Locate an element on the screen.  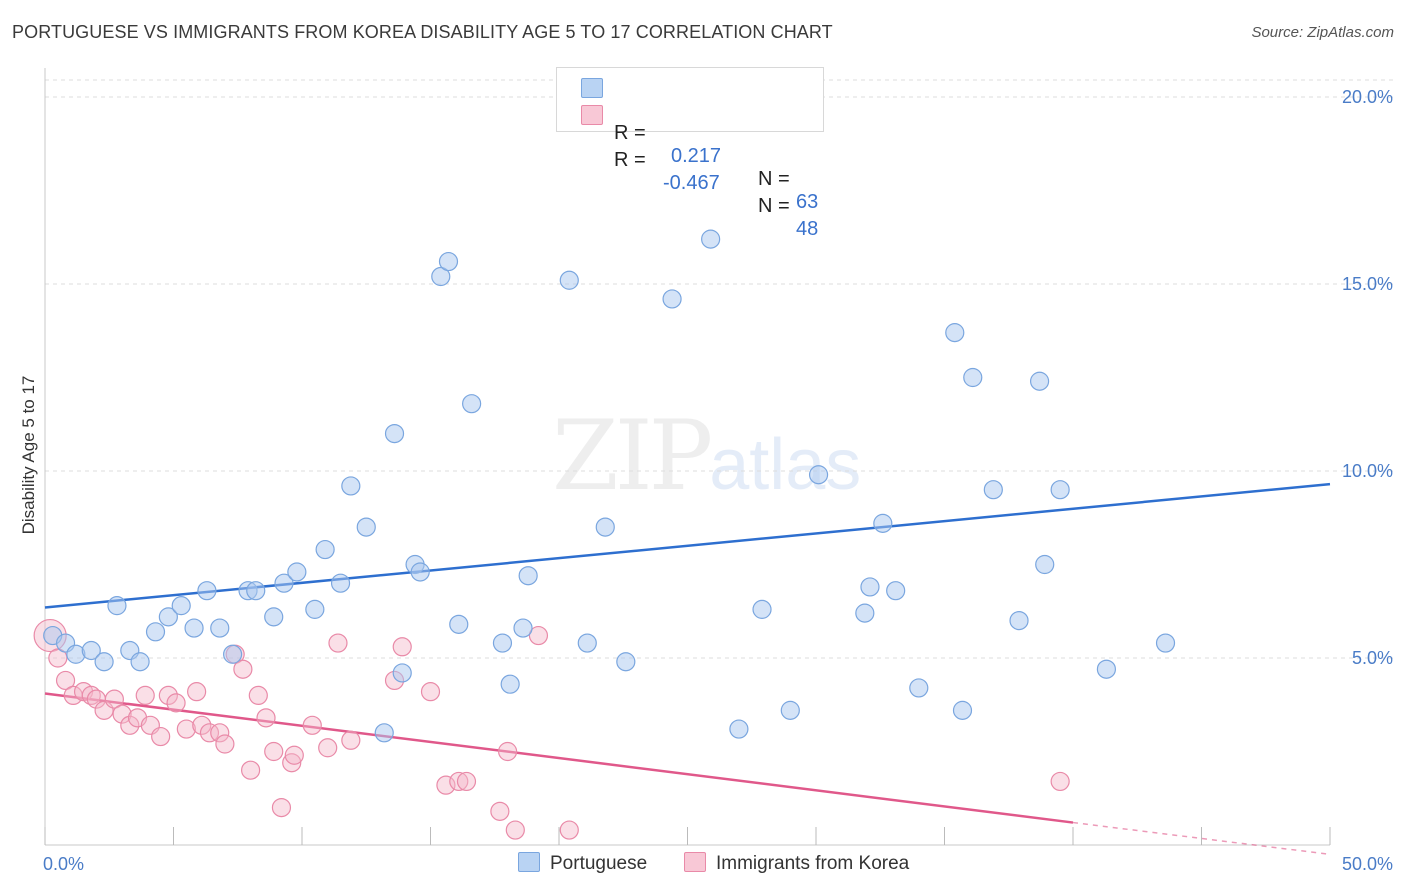
x-tick-label-end: 50.0% is located at coordinates (1367, 864).